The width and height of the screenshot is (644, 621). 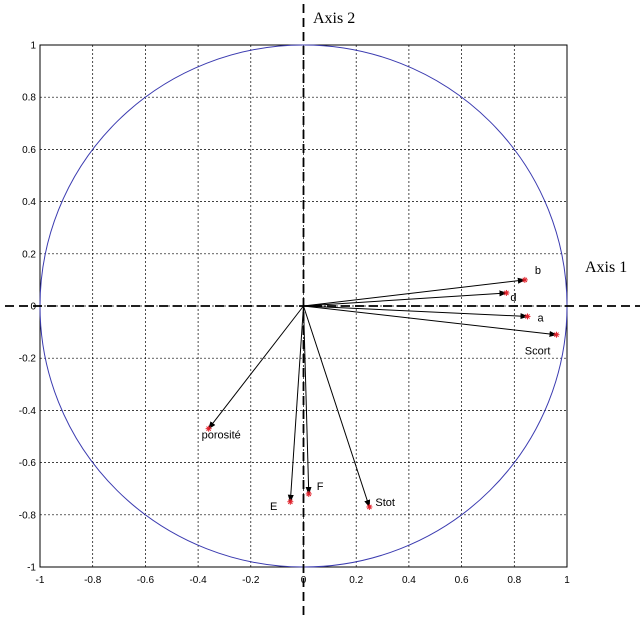 What do you see at coordinates (28, 359) in the screenshot?
I see `y-tick-label: -0.2` at bounding box center [28, 359].